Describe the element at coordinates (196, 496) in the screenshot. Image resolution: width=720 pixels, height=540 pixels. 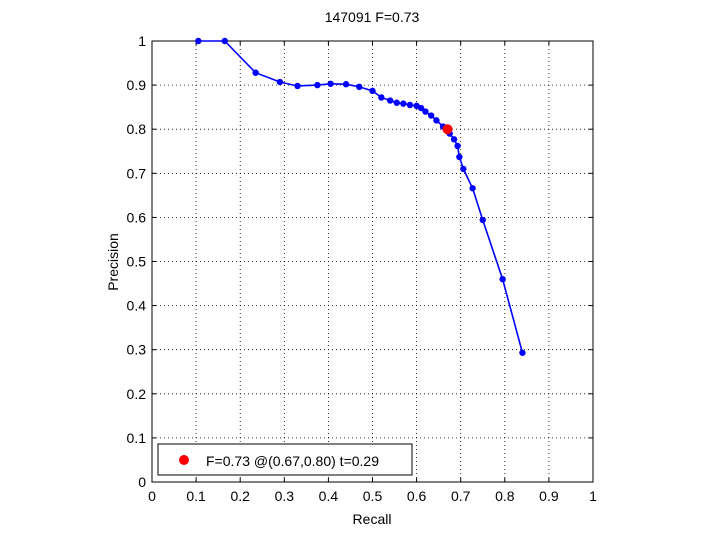
I see `x-tick-label: 0.1` at that location.